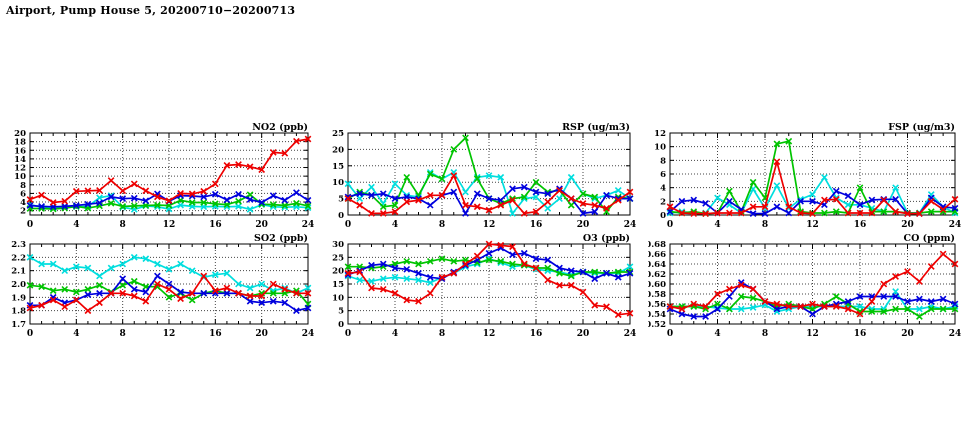  Describe the element at coordinates (18, 272) in the screenshot. I see `y-tick-label: 2.1` at that location.